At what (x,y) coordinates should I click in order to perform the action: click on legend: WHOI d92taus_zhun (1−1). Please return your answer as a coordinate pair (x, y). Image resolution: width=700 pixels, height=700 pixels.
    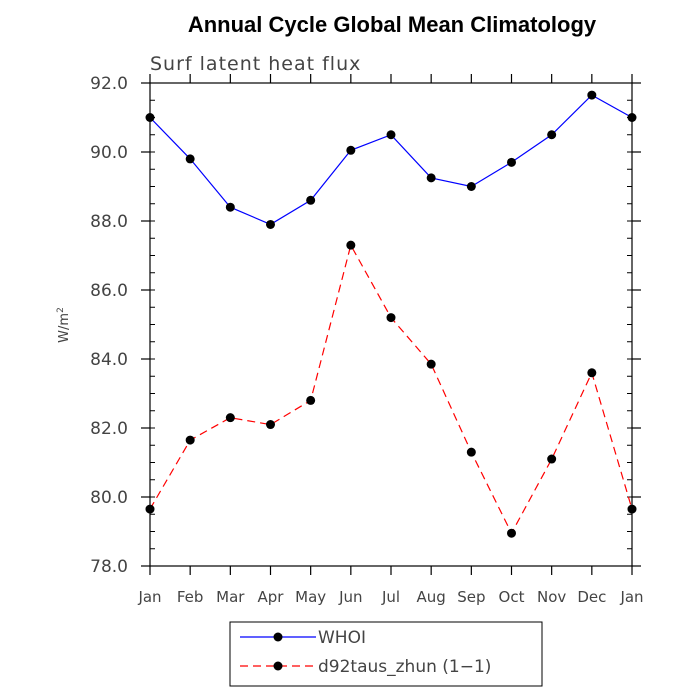
    Looking at the image, I should click on (386, 654).